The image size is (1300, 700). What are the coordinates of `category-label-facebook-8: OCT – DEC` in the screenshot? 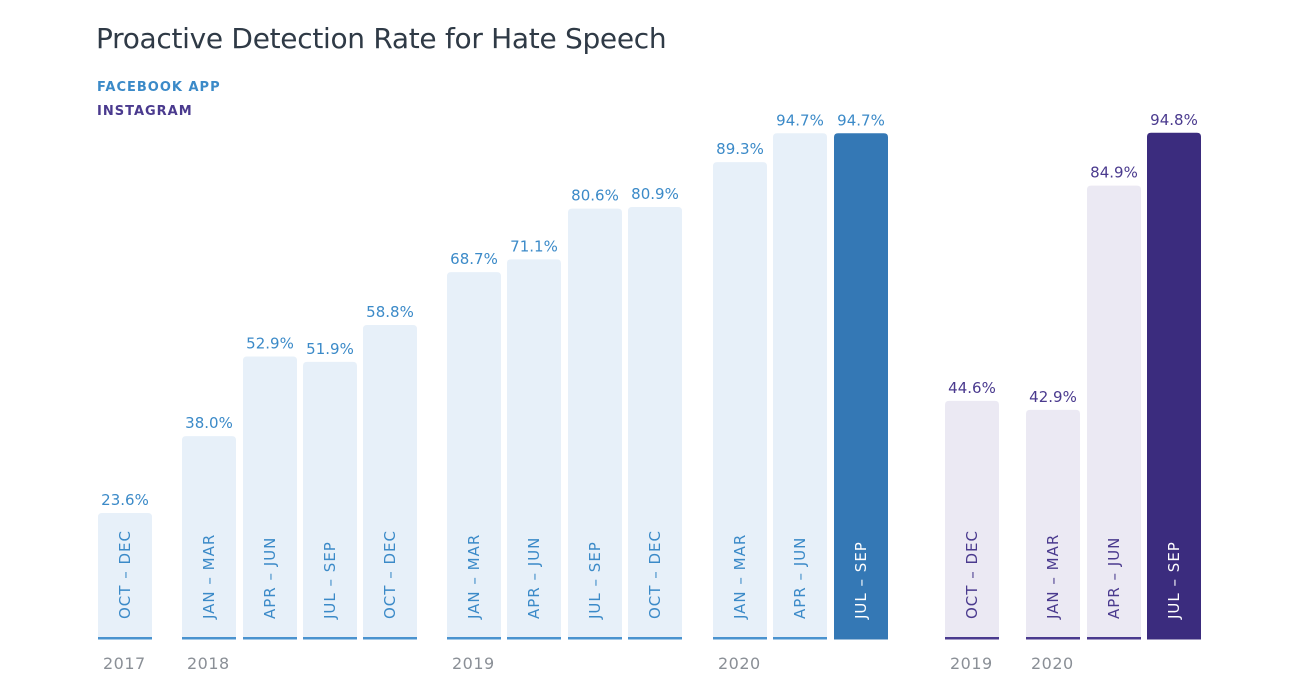 It's located at (655, 574).